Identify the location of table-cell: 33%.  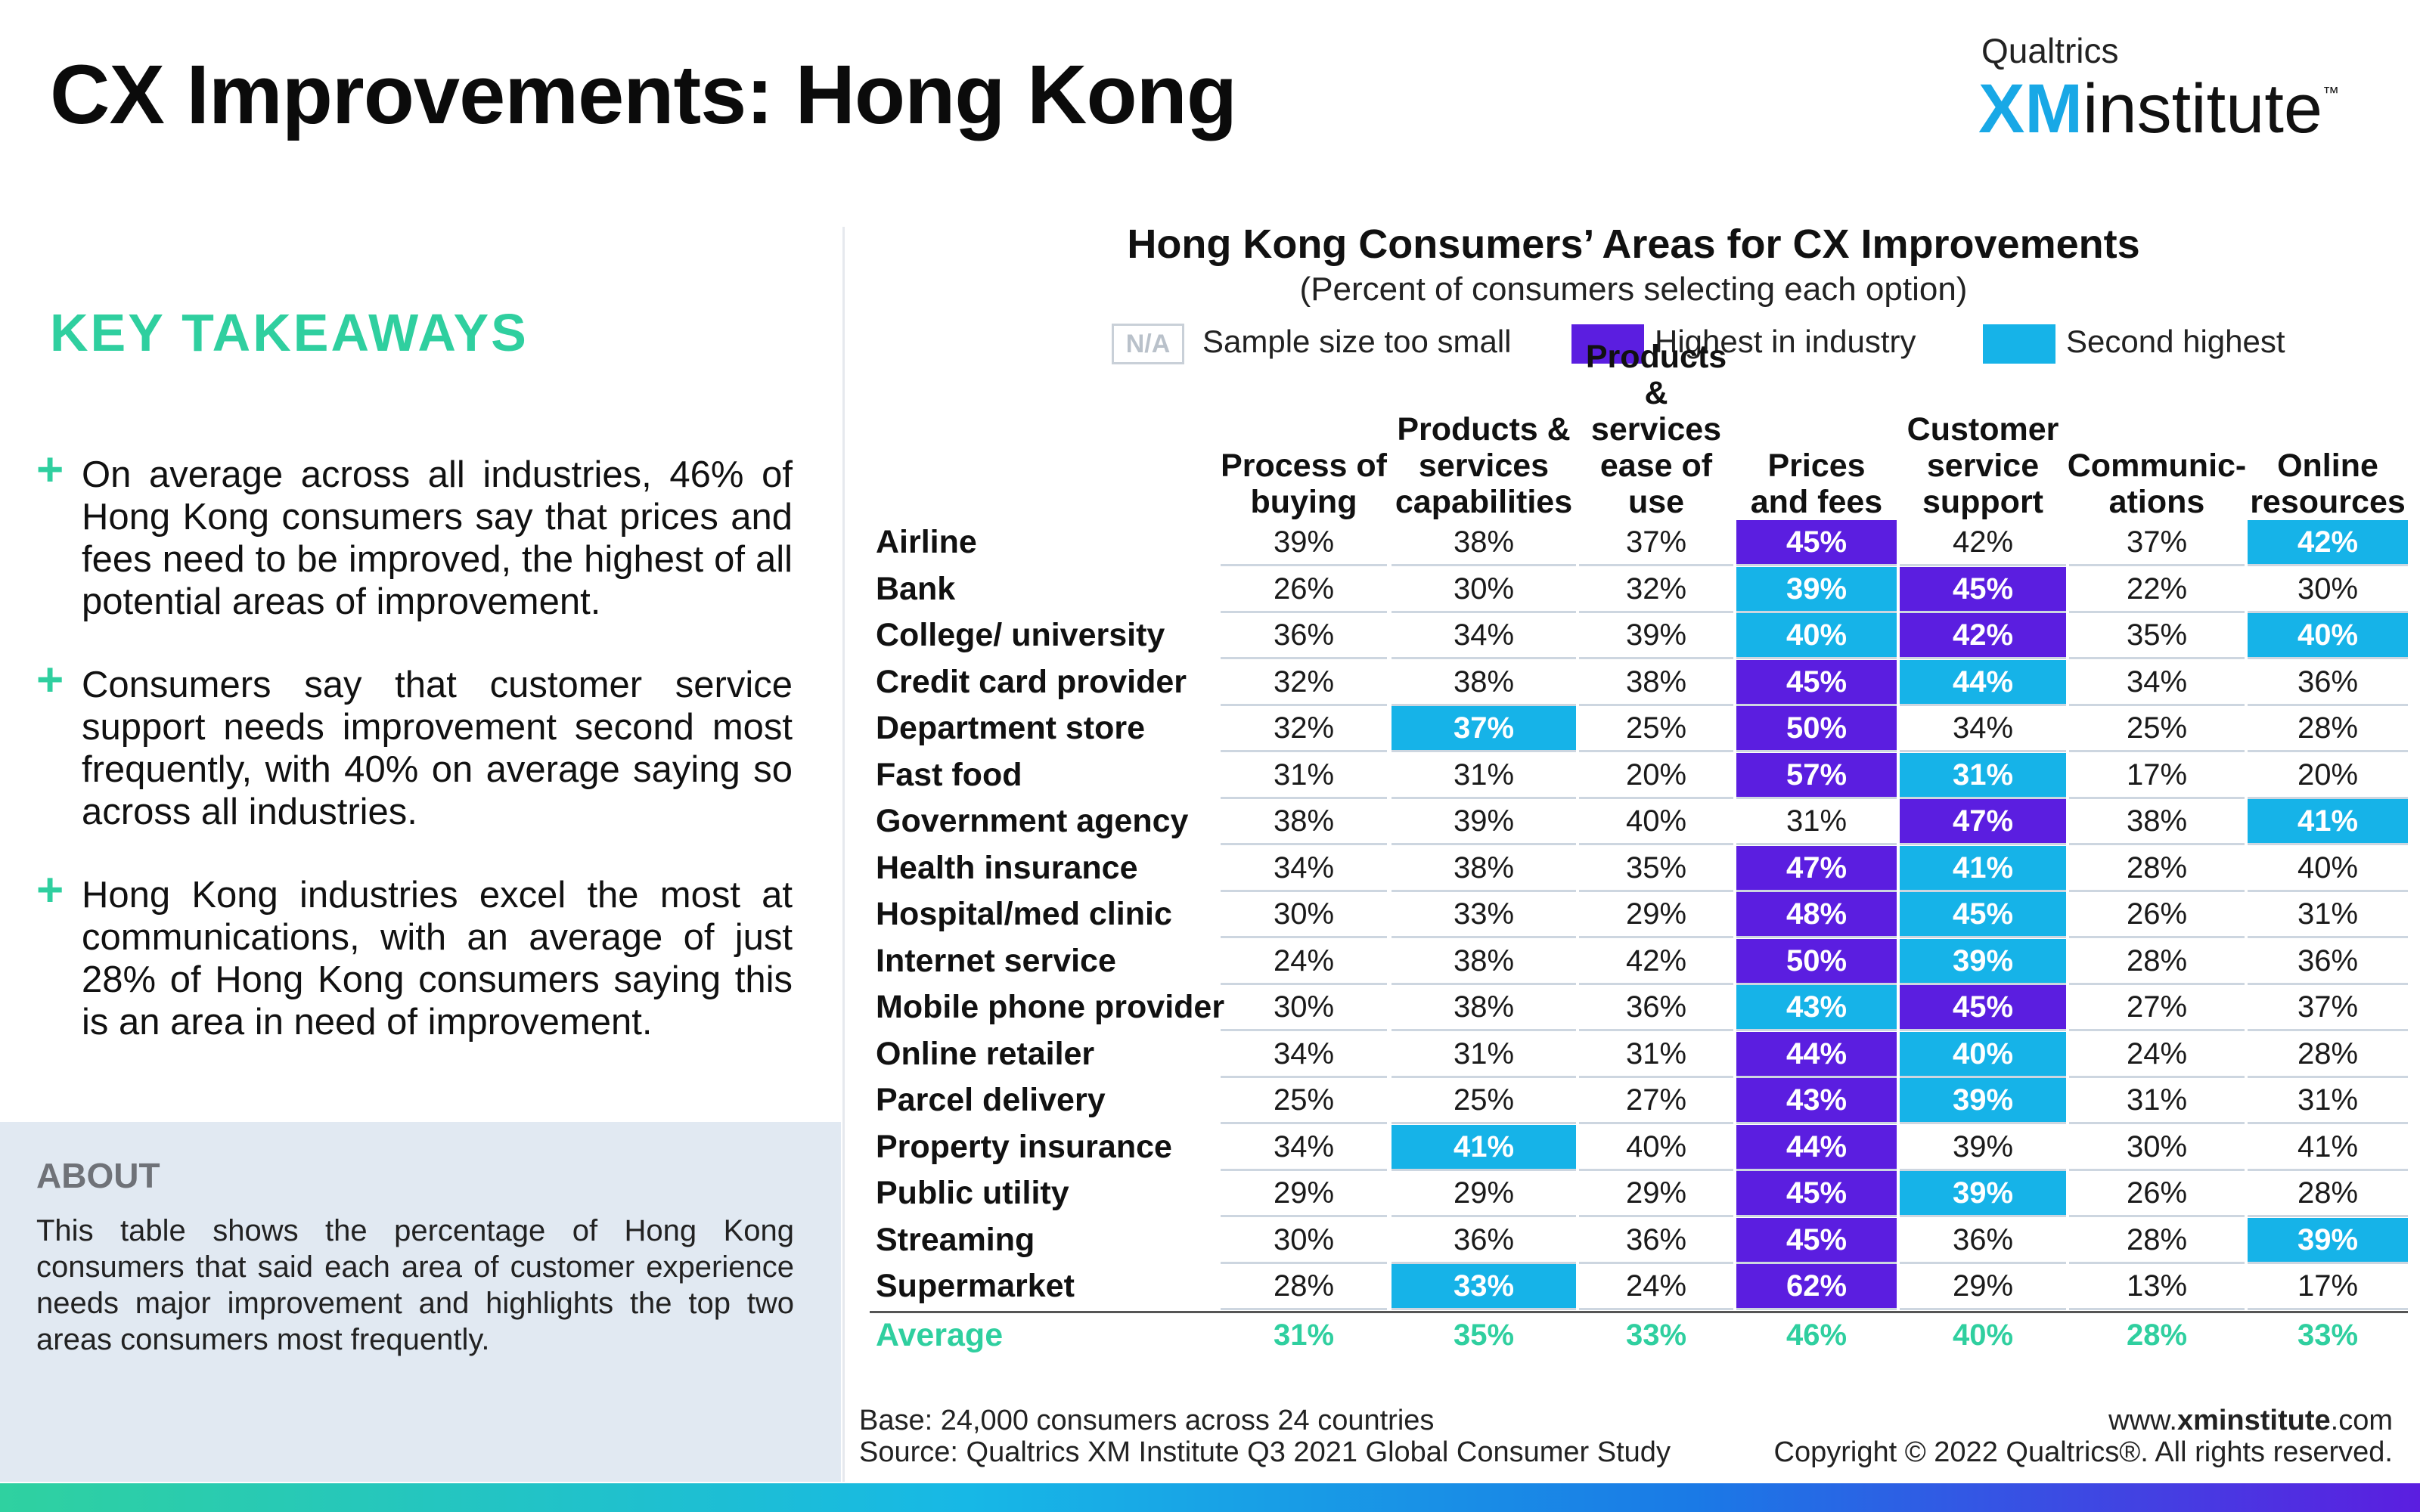
(1484, 1287).